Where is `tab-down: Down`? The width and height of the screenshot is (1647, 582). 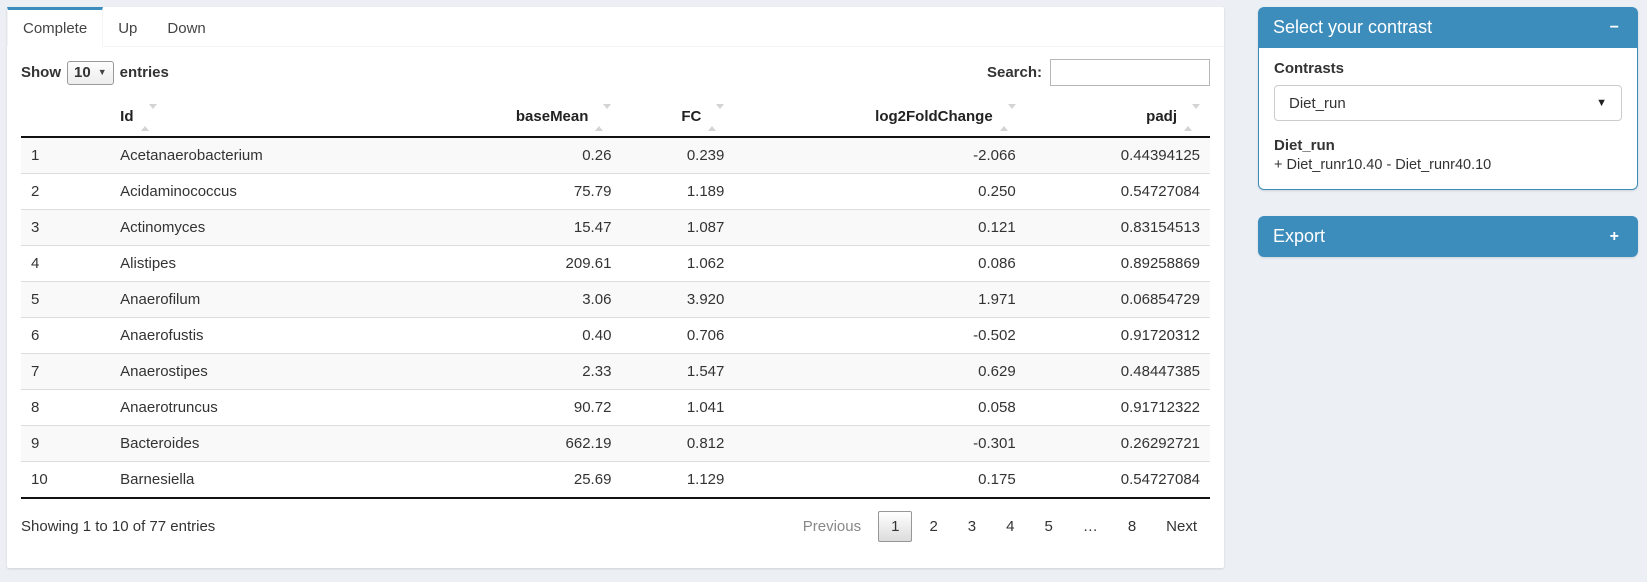 tab-down: Down is located at coordinates (186, 28).